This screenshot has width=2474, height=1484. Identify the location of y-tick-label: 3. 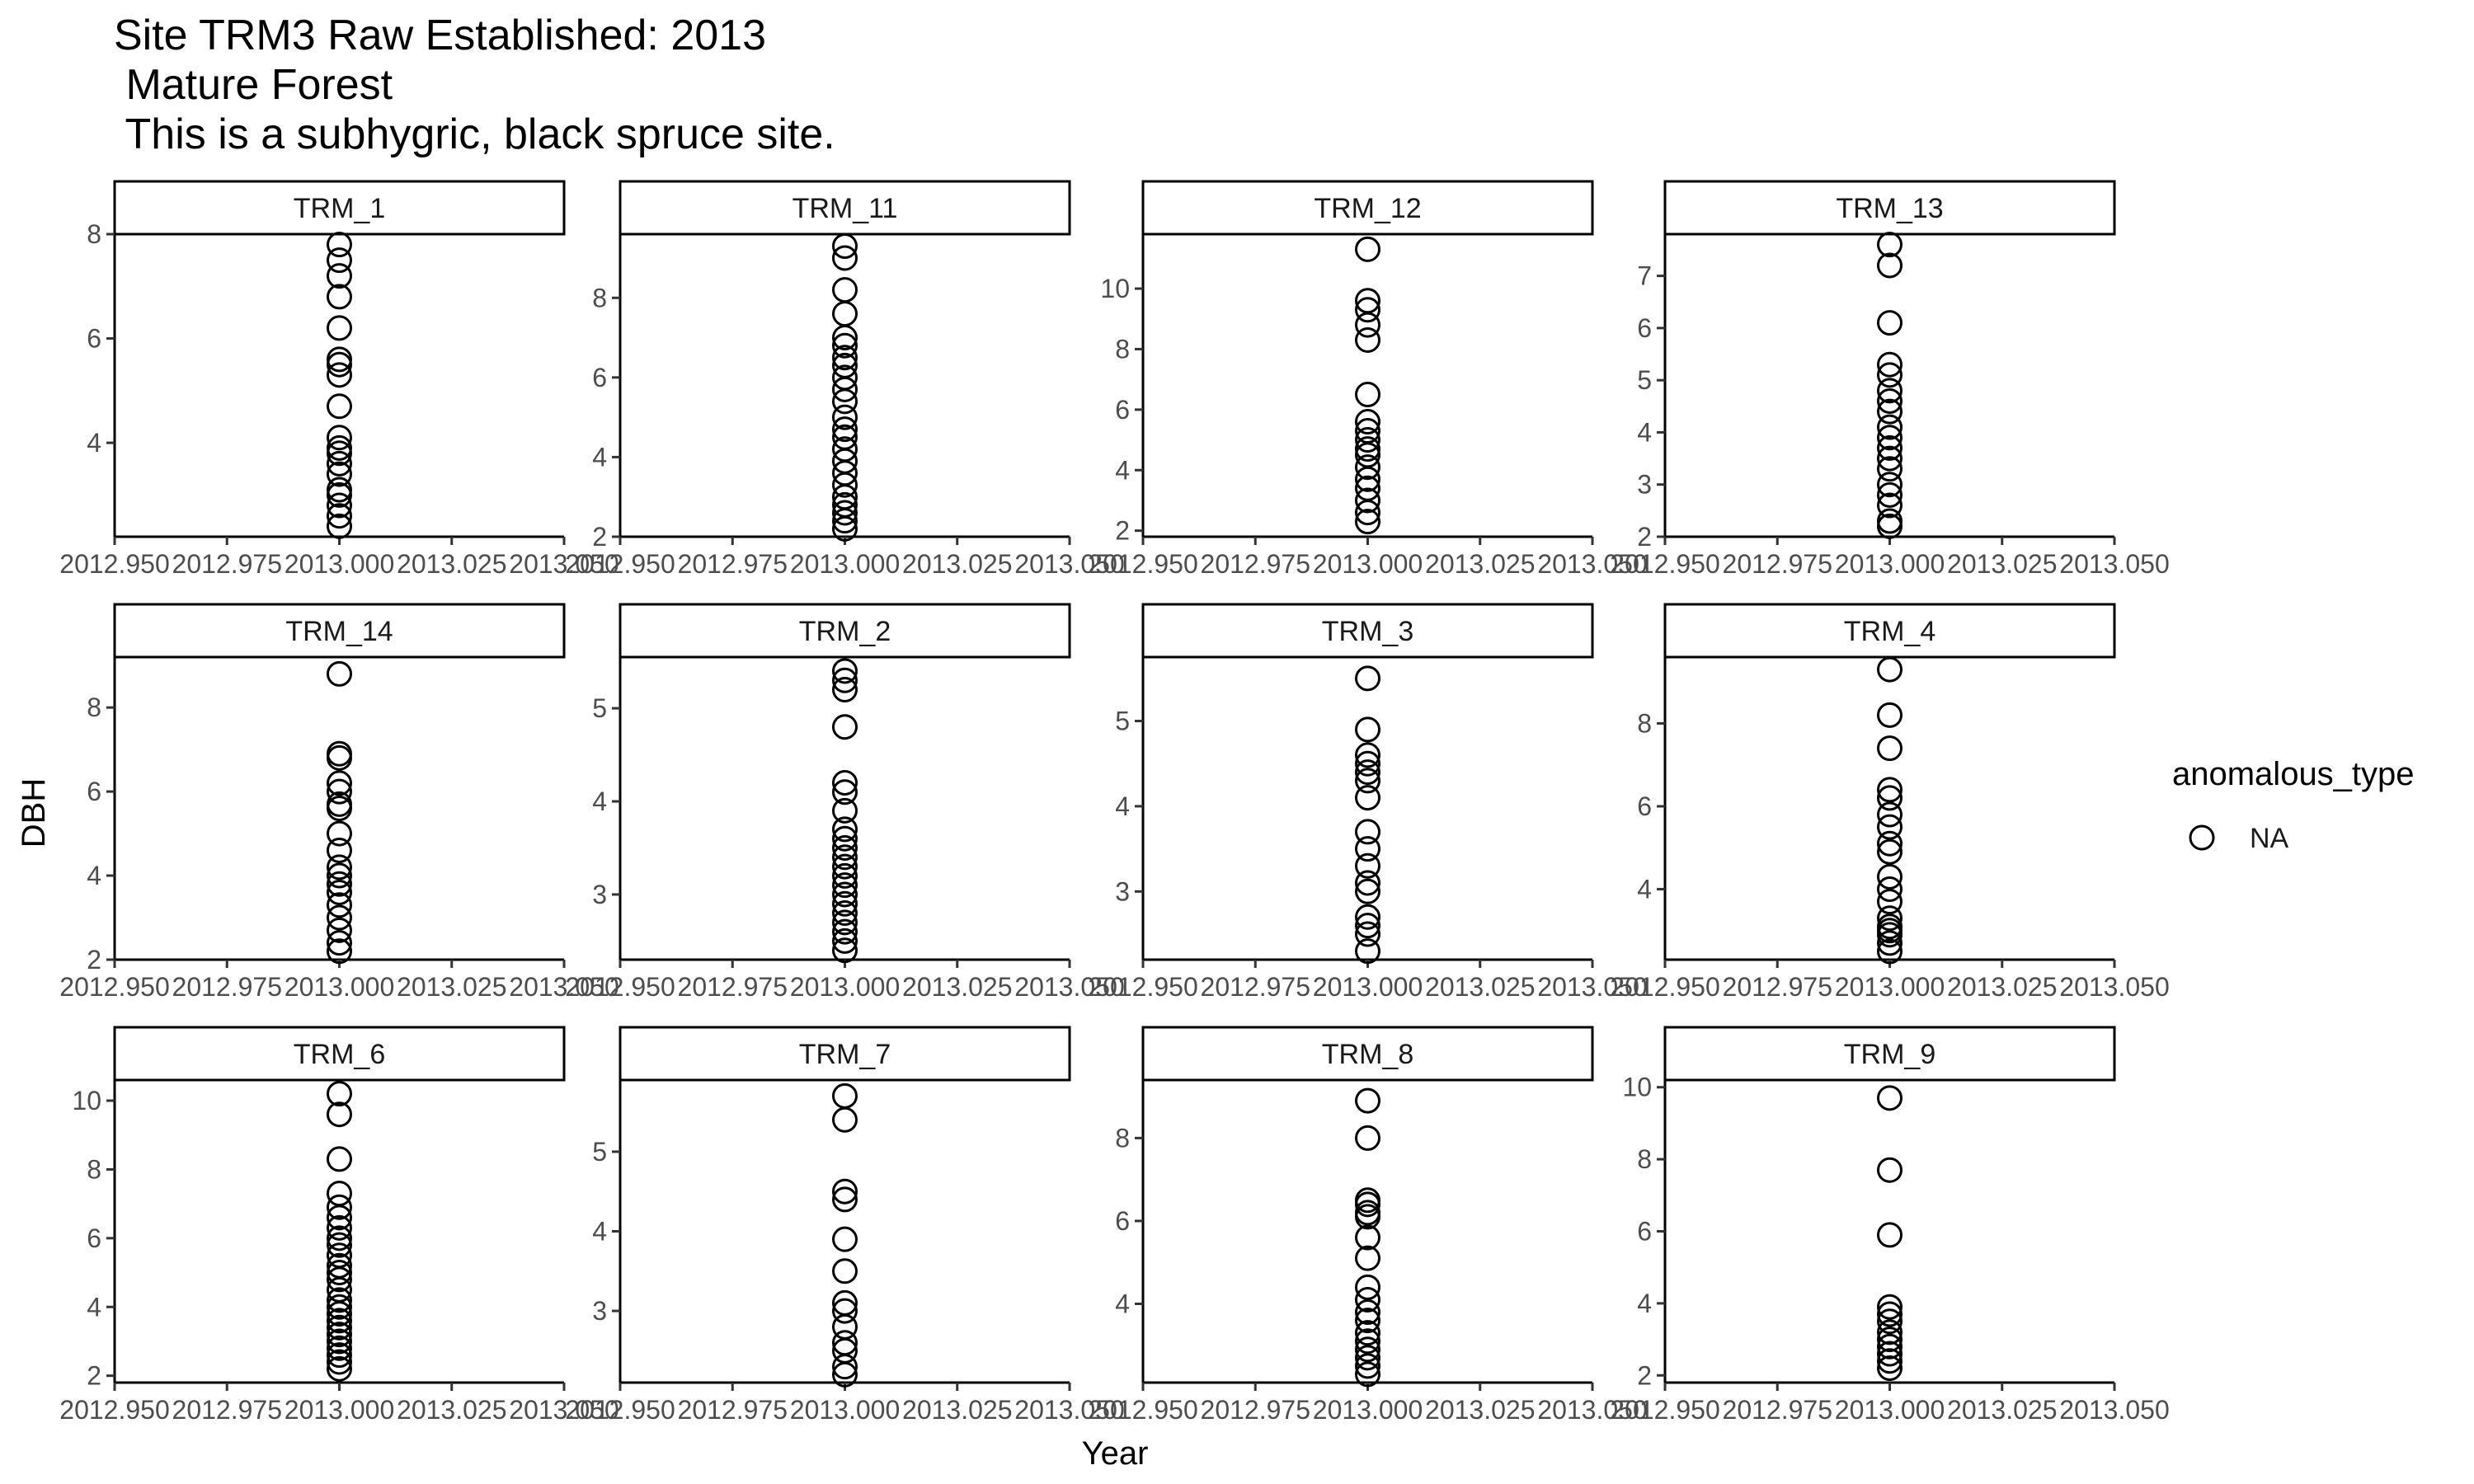
(599, 894).